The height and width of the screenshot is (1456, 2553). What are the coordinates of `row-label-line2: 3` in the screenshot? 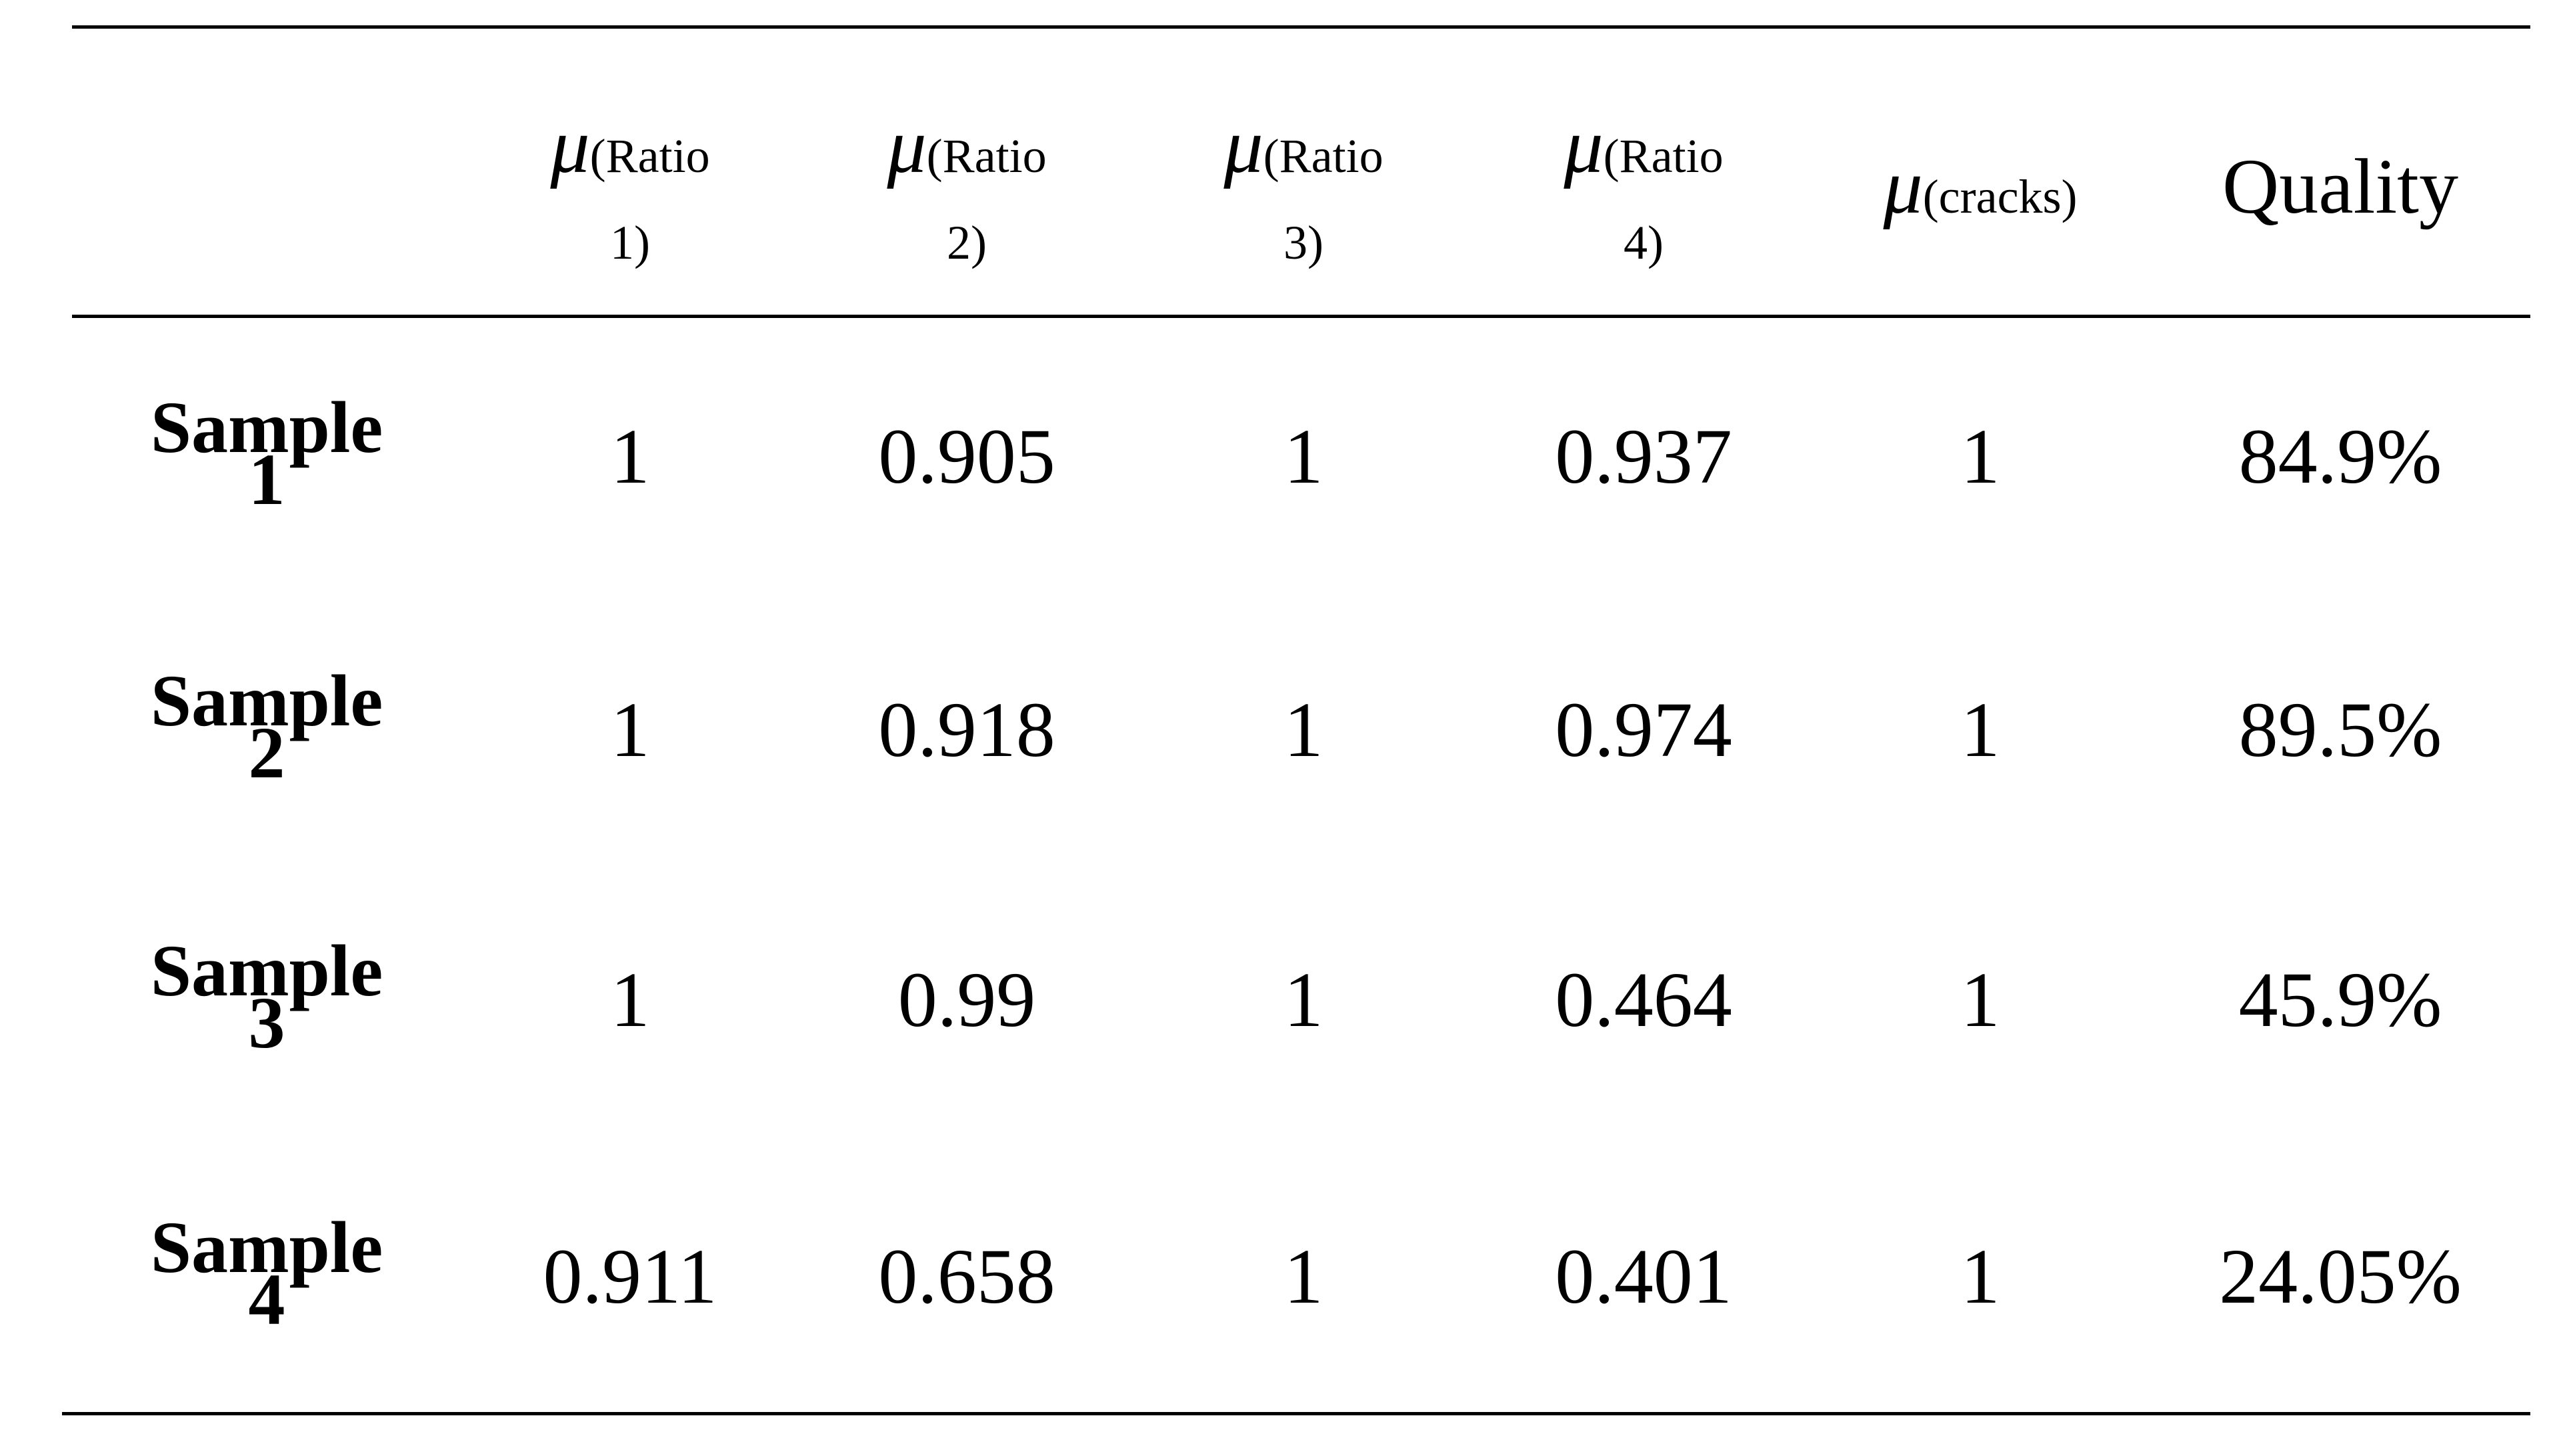 It's located at (266, 1022).